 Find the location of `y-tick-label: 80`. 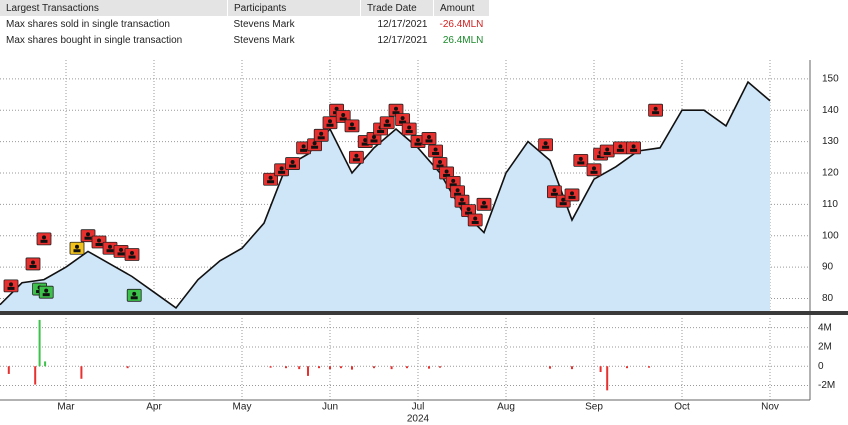

y-tick-label: 80 is located at coordinates (828, 298).